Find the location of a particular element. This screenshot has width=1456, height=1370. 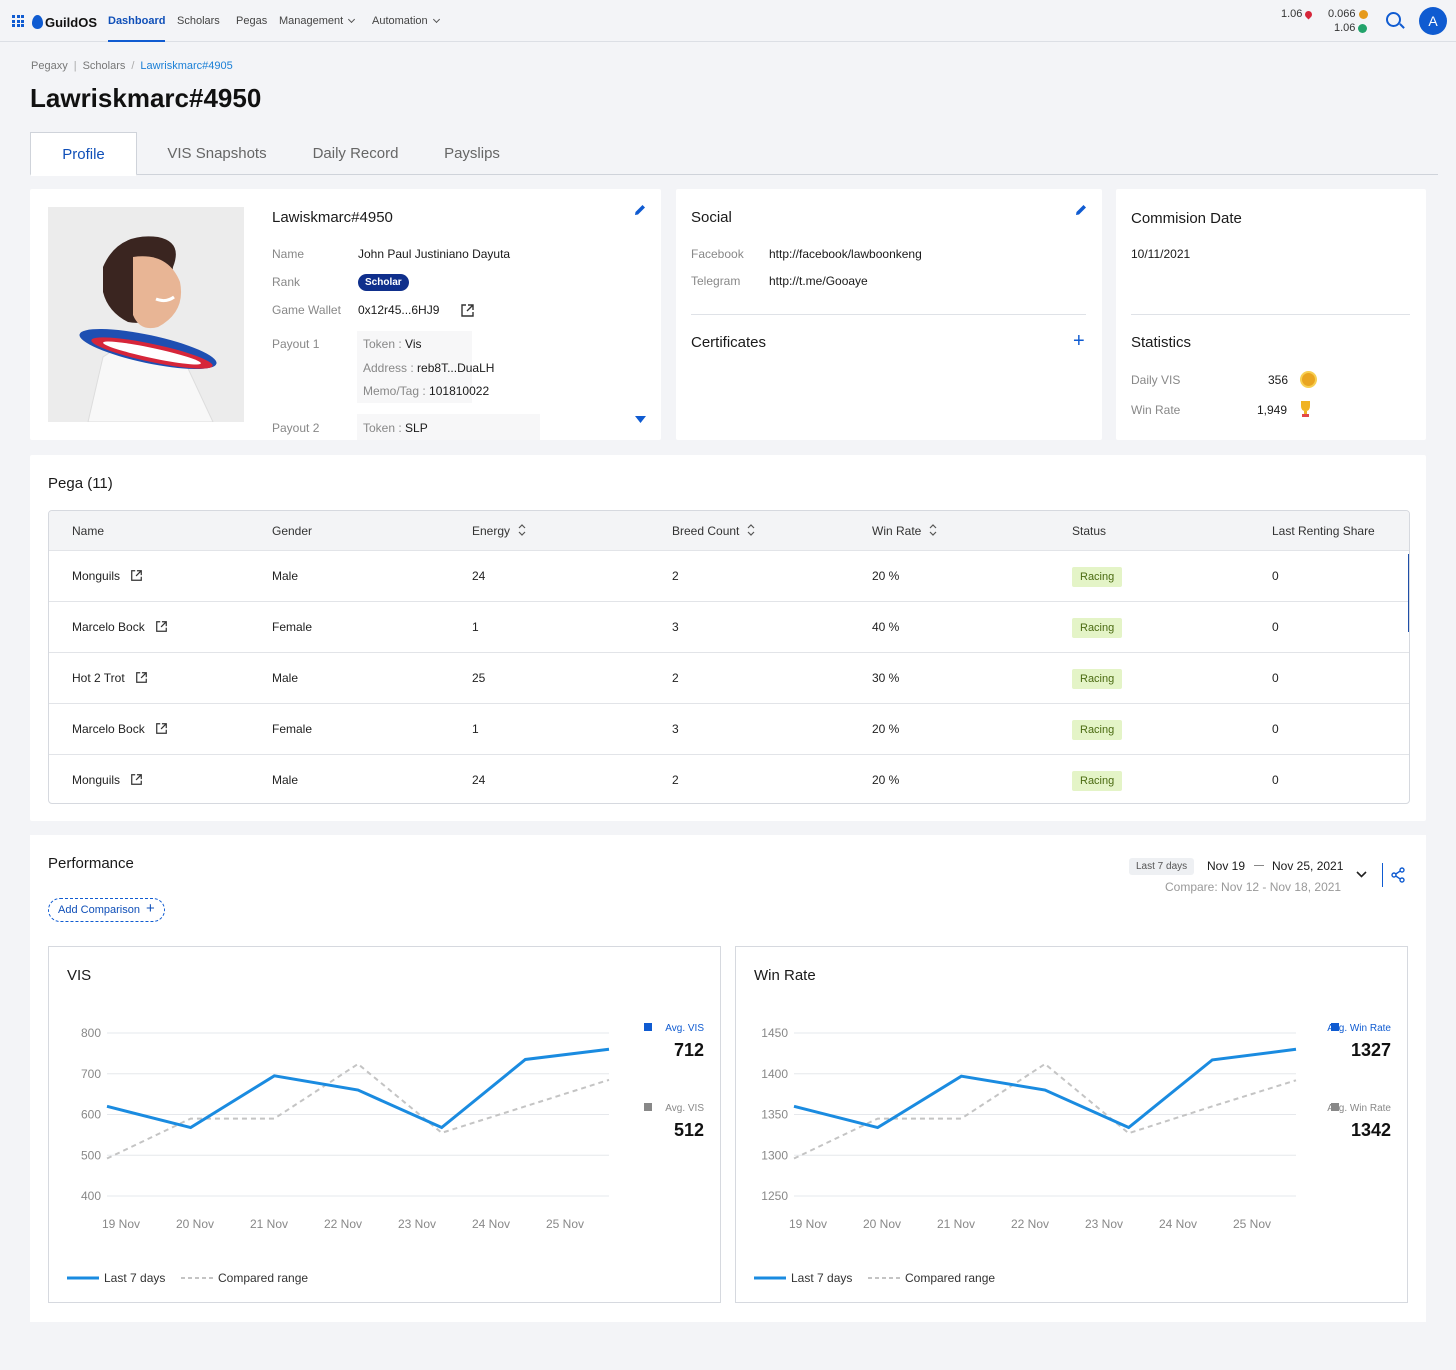

tab-vis-snapshots: VIS Snapshots is located at coordinates (217, 153).